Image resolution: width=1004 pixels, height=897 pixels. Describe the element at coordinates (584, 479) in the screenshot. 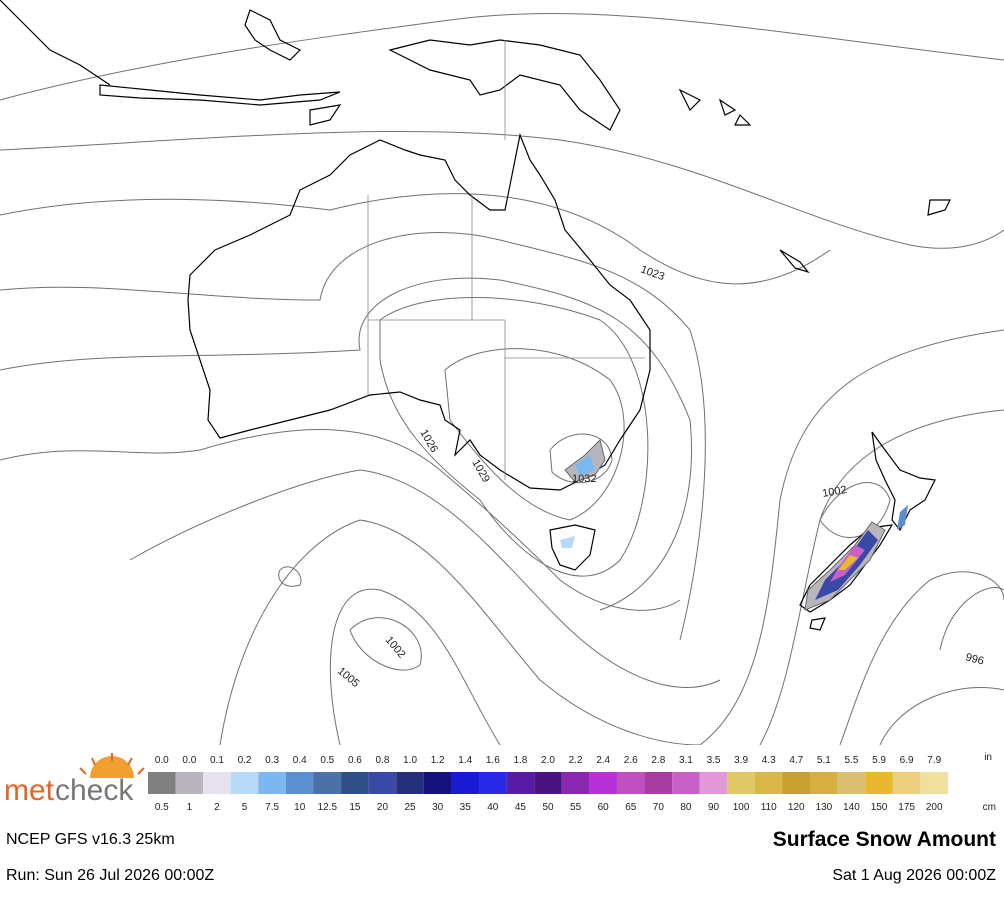

I see `isobar-label: 1032` at that location.